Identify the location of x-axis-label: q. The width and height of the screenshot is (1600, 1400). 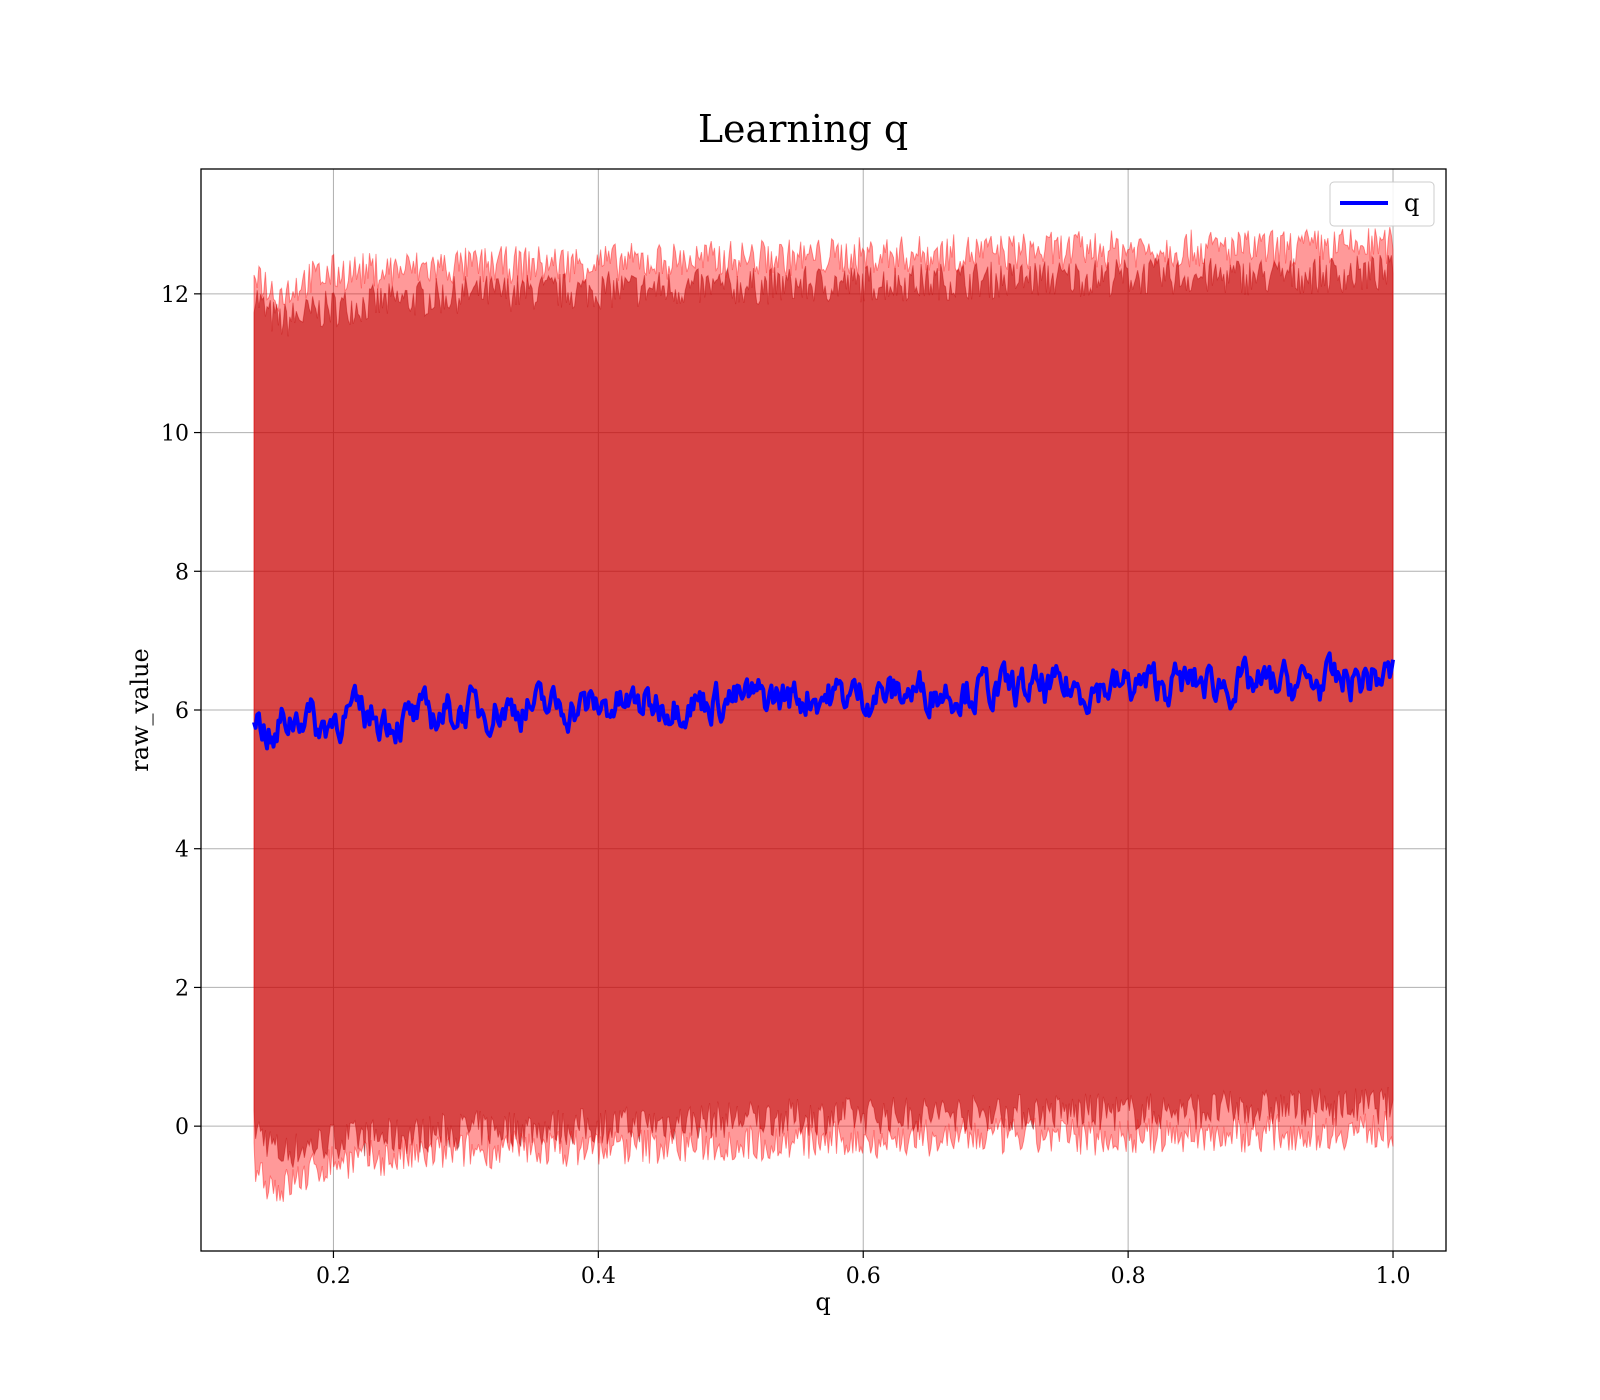
(822, 1302).